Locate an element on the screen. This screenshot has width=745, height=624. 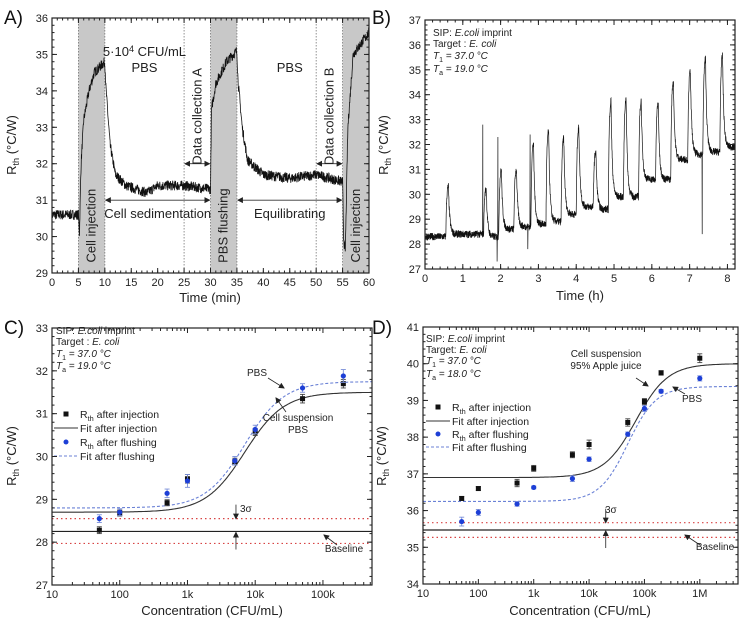
annotation-baseline: Baseline is located at coordinates (715, 547).